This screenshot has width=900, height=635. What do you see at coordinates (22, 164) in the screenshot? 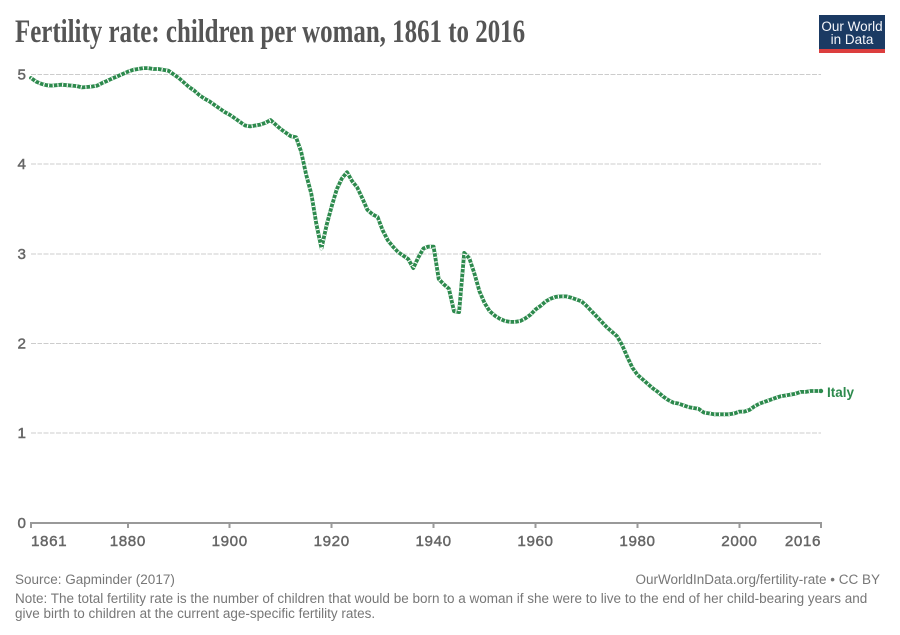
I see `svg-text: 4` at bounding box center [22, 164].